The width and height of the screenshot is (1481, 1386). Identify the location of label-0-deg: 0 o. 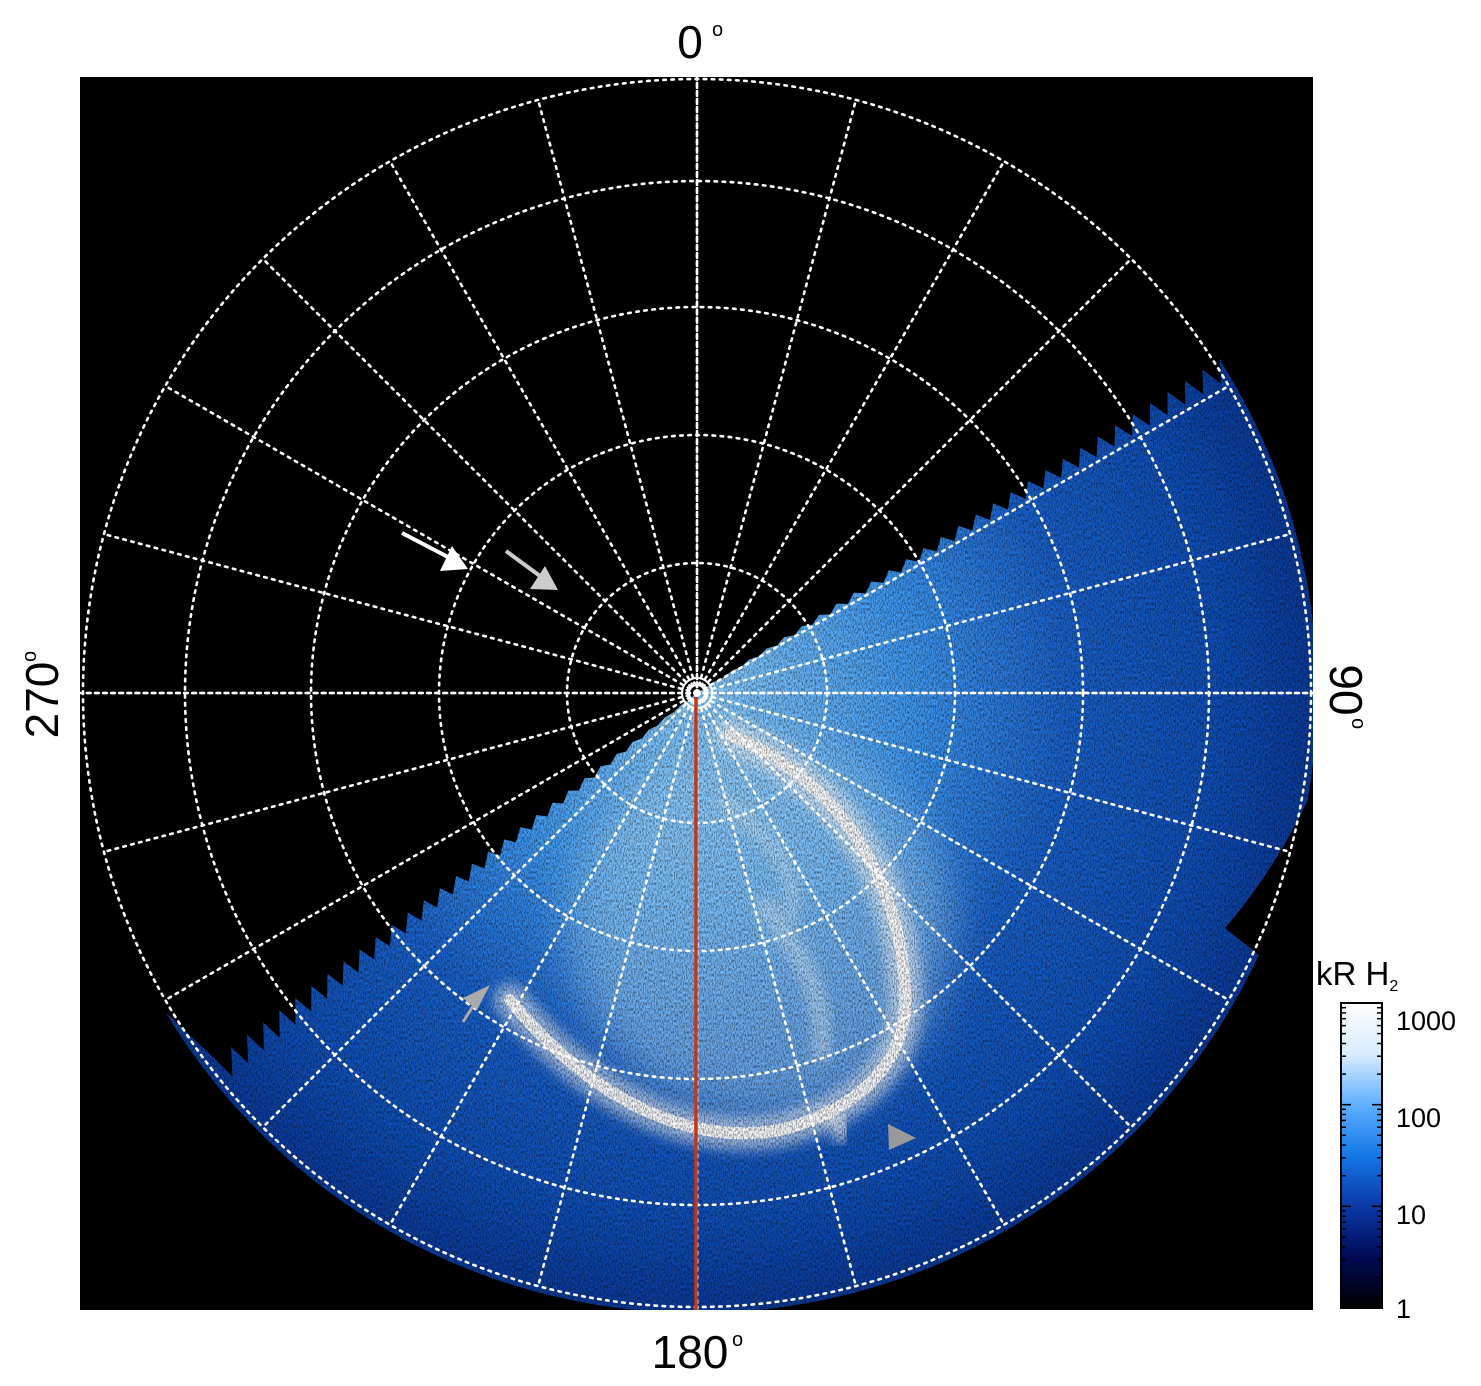
(700, 42).